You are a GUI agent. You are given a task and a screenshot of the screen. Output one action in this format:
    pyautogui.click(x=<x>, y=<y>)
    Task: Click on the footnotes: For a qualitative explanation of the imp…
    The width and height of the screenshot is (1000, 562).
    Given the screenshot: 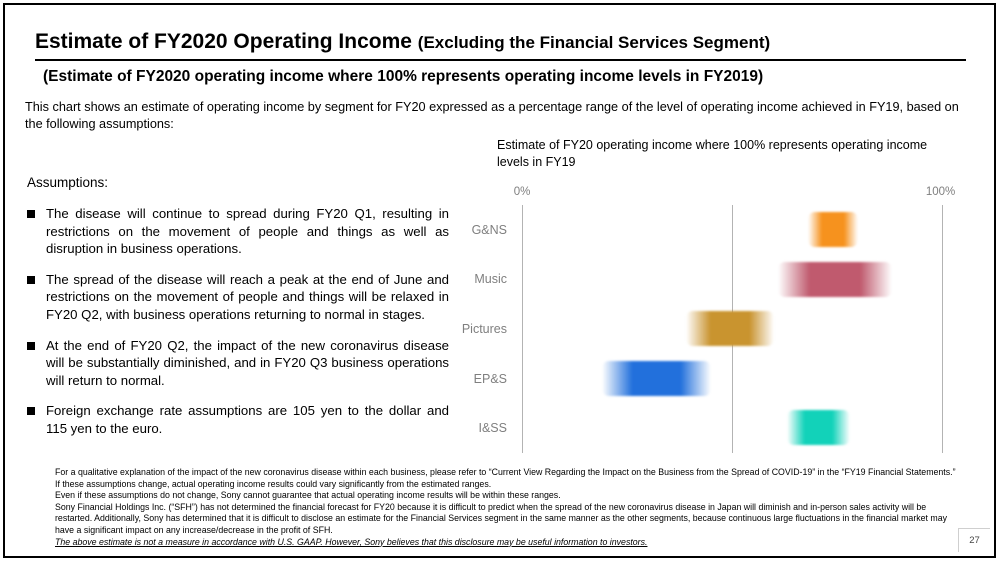 What is the action you would take?
    pyautogui.click(x=505, y=507)
    